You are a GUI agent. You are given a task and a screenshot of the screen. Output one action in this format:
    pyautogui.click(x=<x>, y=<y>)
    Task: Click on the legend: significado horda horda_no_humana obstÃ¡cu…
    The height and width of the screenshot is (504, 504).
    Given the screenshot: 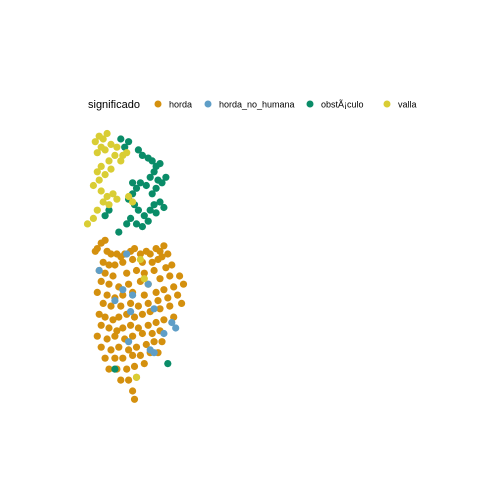 What is the action you would take?
    pyautogui.click(x=252, y=105)
    